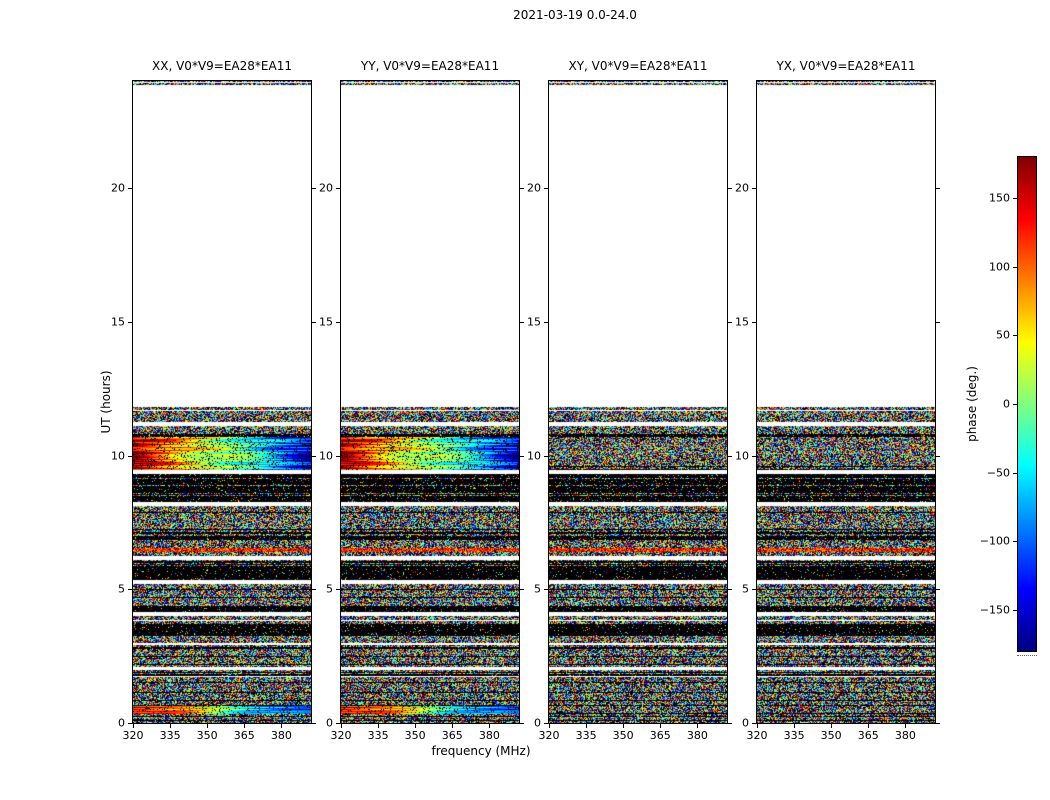  Describe the element at coordinates (481, 751) in the screenshot. I see `x-axis-label: frequency (MHz)` at that location.